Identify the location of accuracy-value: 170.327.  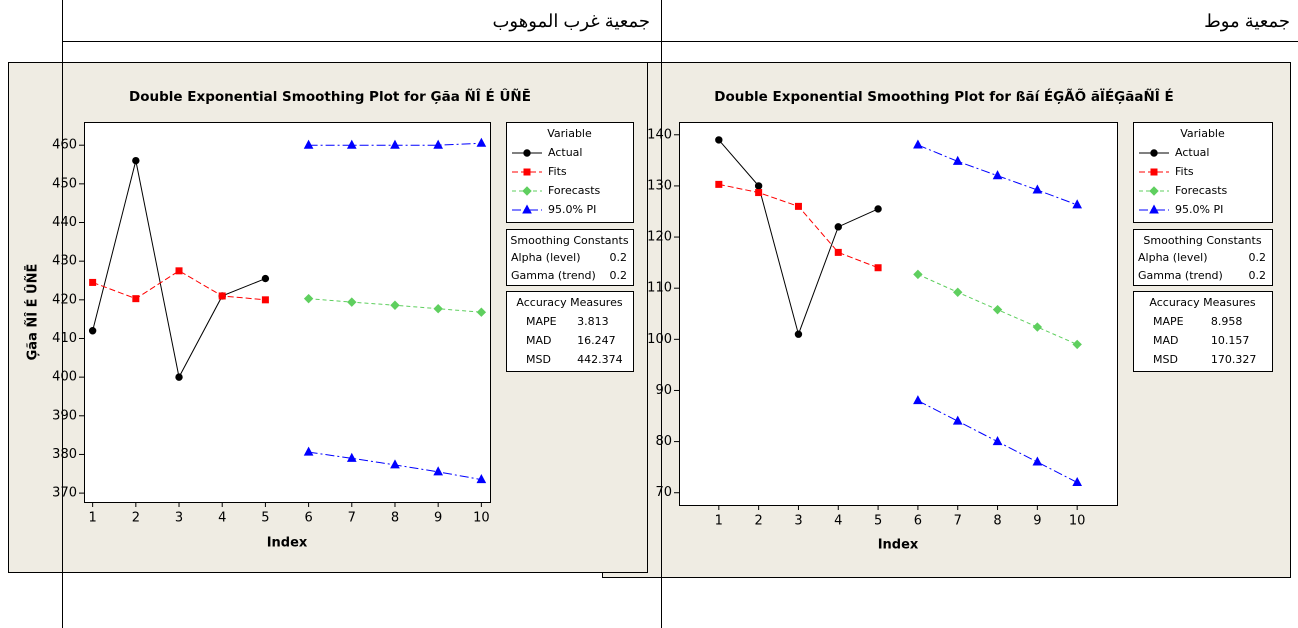
(1234, 359).